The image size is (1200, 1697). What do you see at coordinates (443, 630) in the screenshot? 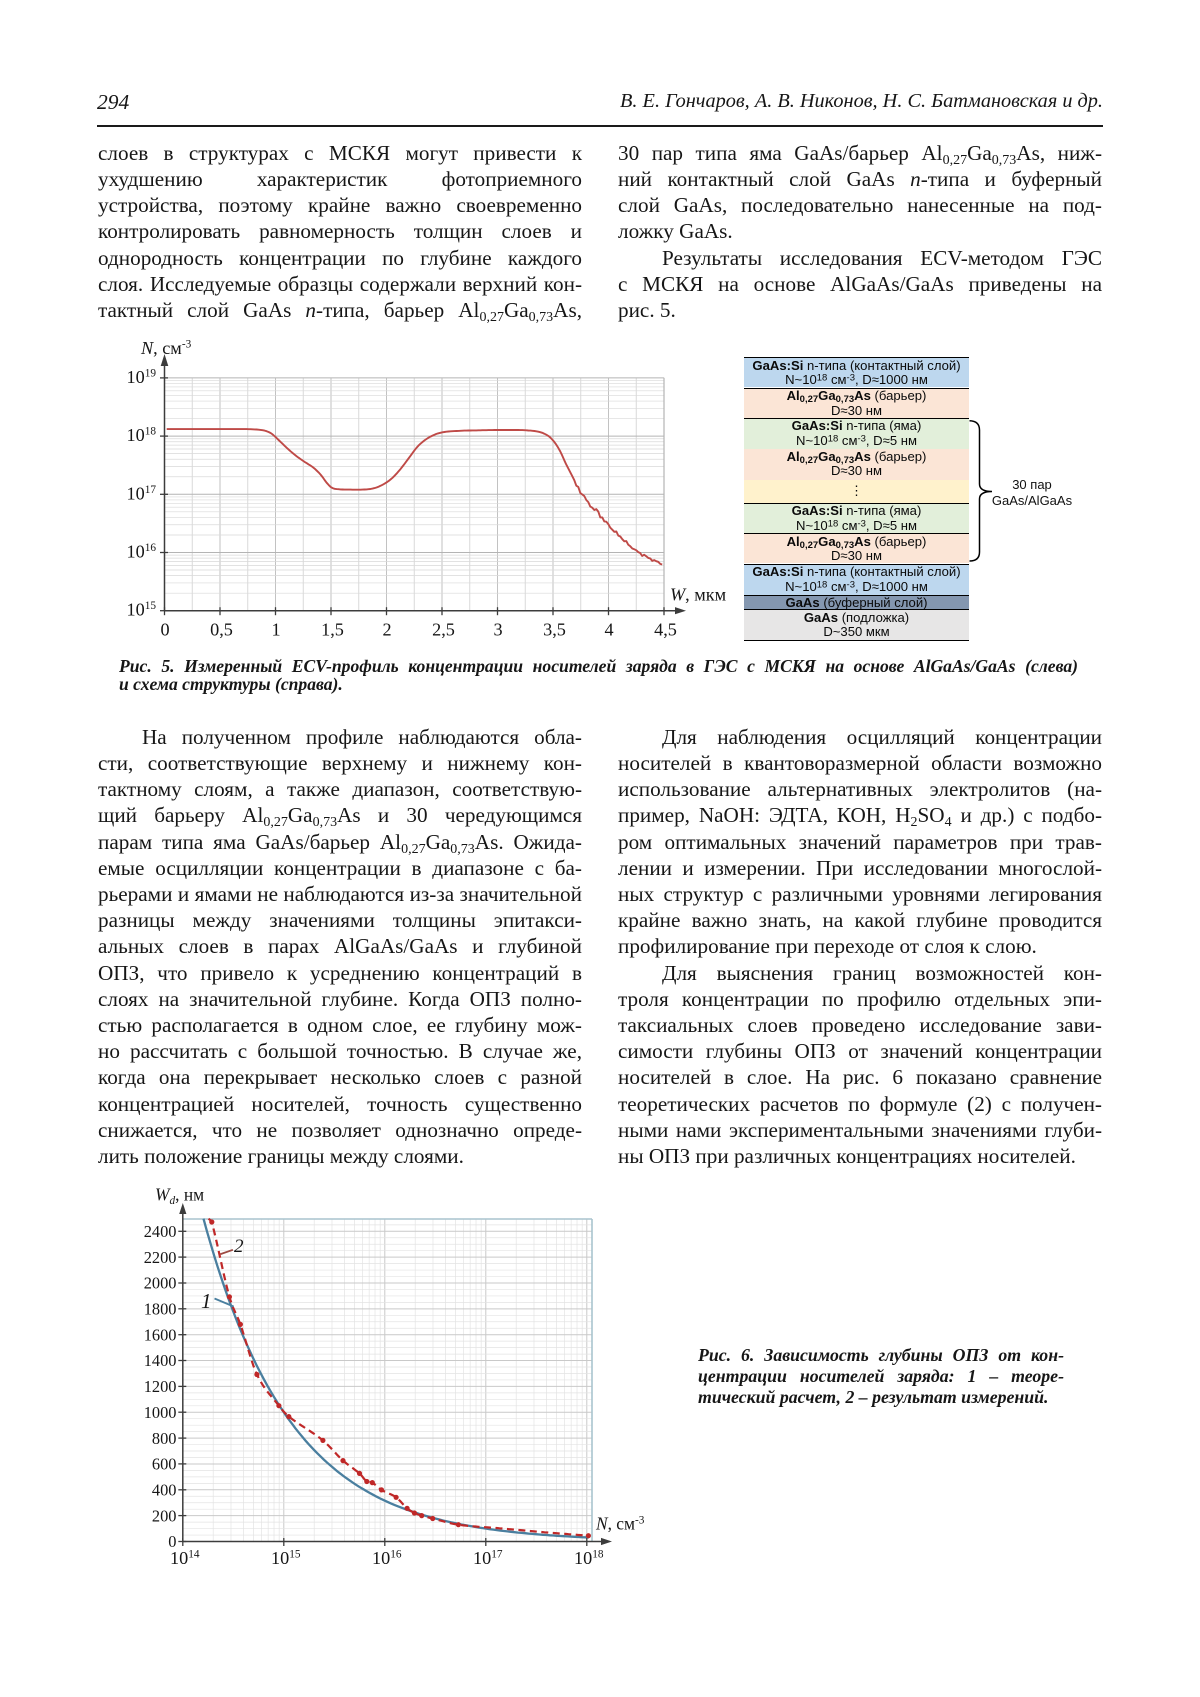
I see `svg-text: 2,5` at bounding box center [443, 630].